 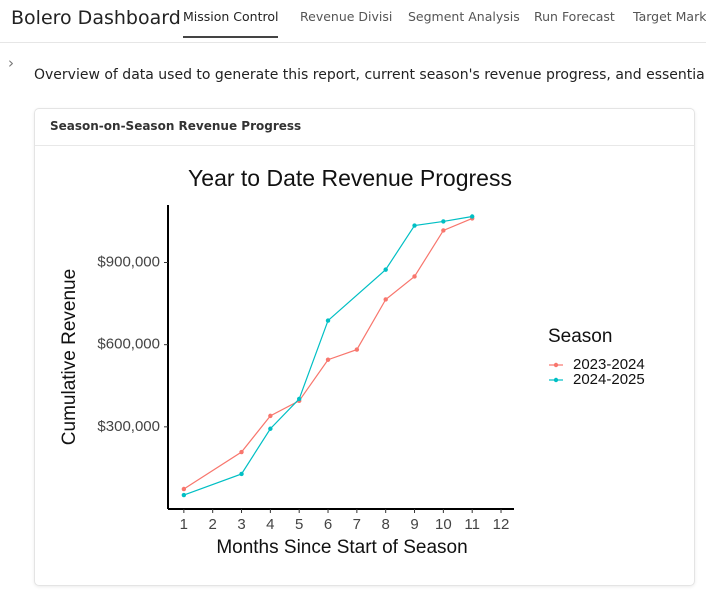 What do you see at coordinates (128, 261) in the screenshot?
I see `y-tick-label: $900,000` at bounding box center [128, 261].